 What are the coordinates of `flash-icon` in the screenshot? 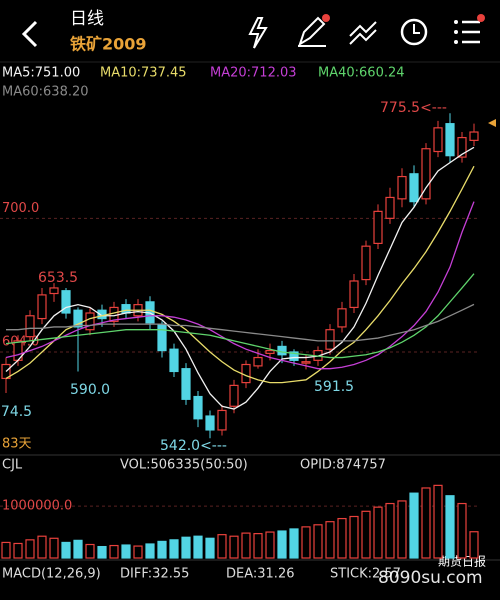 It's located at (258, 33).